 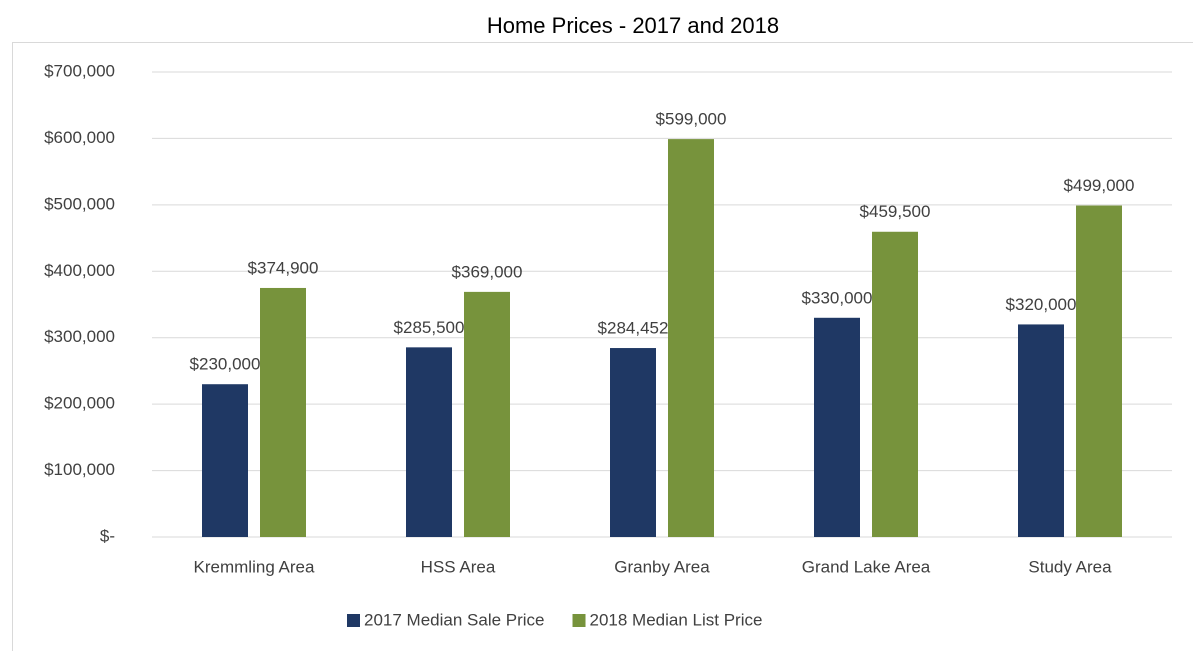 I want to click on data-label: $230,000, so click(x=225, y=364).